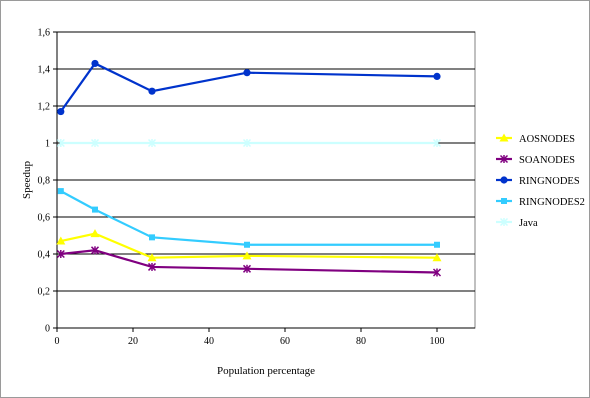 The width and height of the screenshot is (590, 398). I want to click on legend-item: AOSNODES, so click(535, 139).